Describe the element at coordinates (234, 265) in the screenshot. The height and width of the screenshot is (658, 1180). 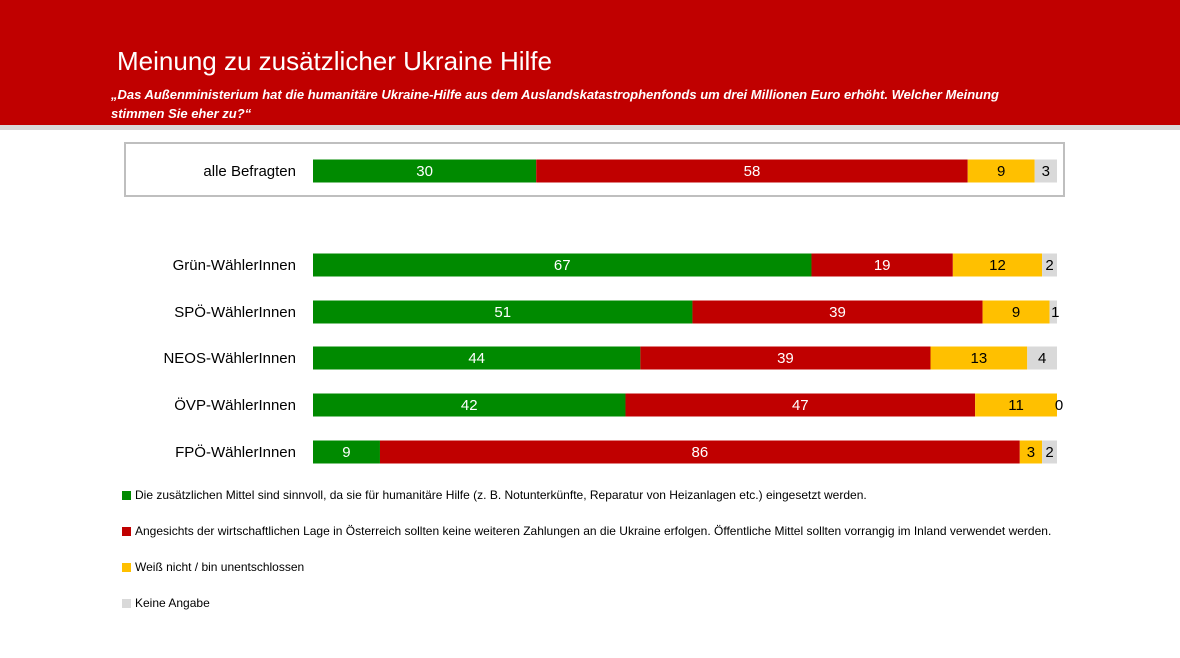
I see `category-label: Grün-WählerInnen` at that location.